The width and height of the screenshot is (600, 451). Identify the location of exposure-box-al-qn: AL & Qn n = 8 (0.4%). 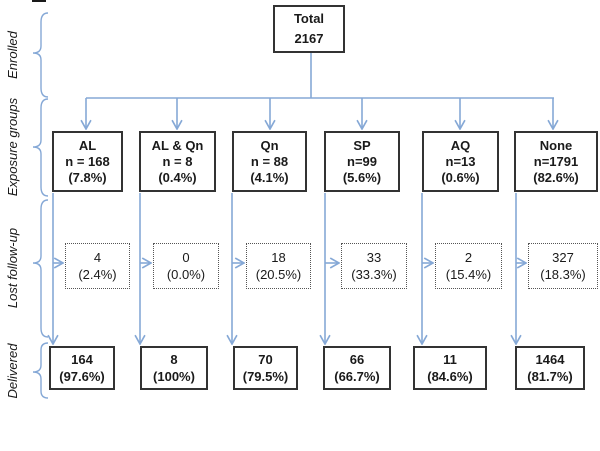
(177, 161).